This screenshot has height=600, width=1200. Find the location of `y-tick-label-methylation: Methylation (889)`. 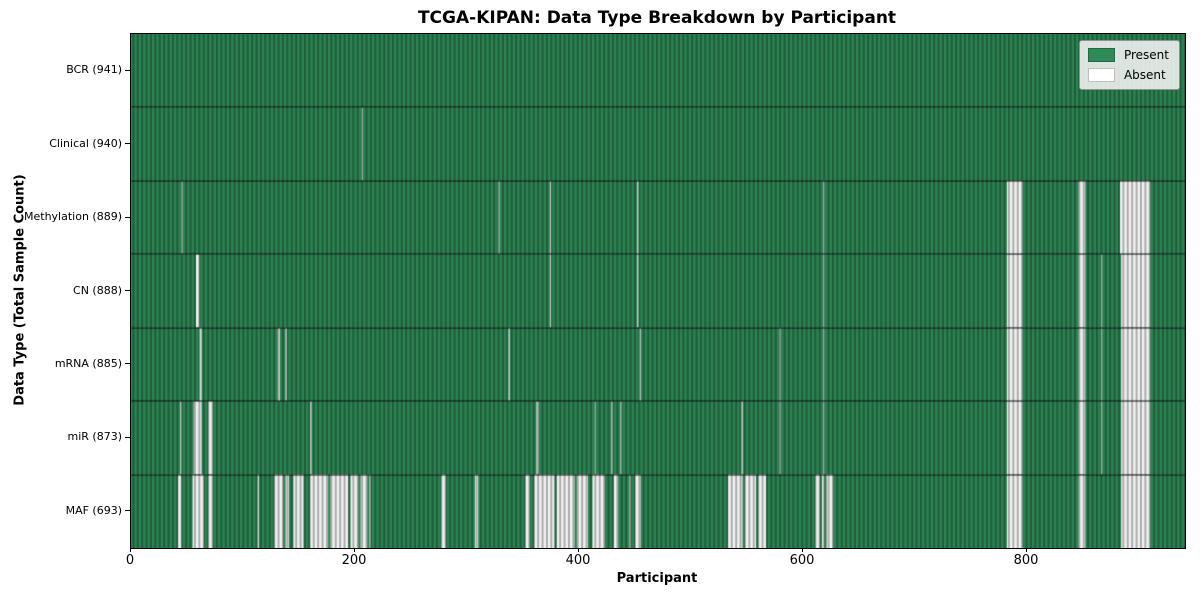

y-tick-label-methylation: Methylation (889) is located at coordinates (73, 216).